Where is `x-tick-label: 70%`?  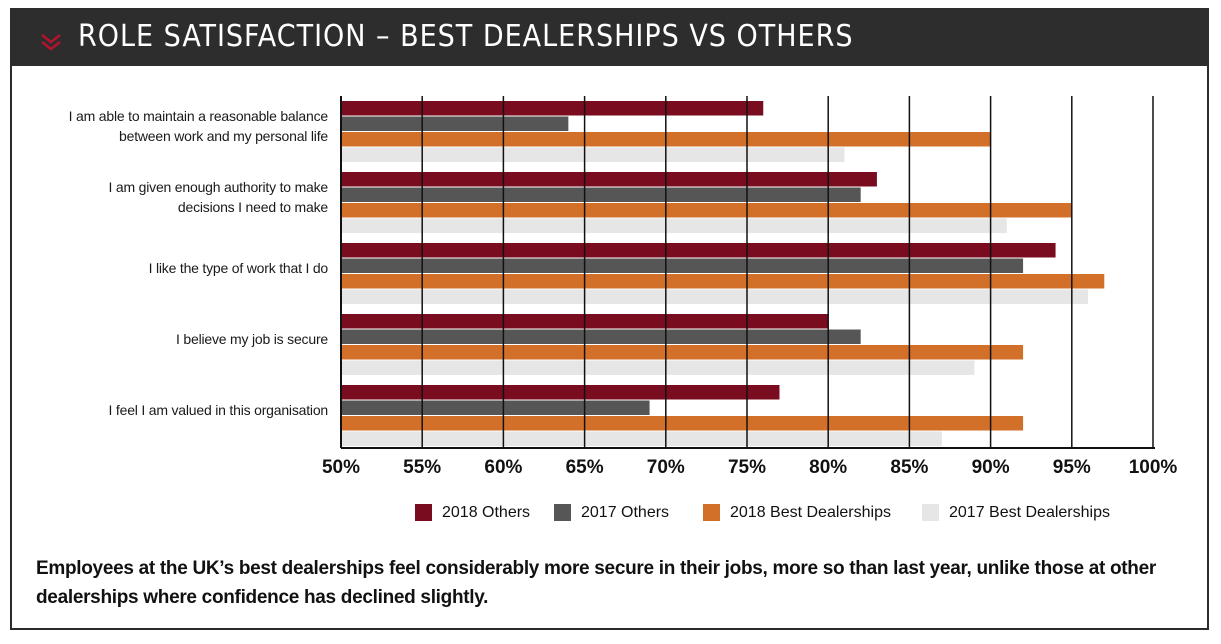 x-tick-label: 70% is located at coordinates (665, 467).